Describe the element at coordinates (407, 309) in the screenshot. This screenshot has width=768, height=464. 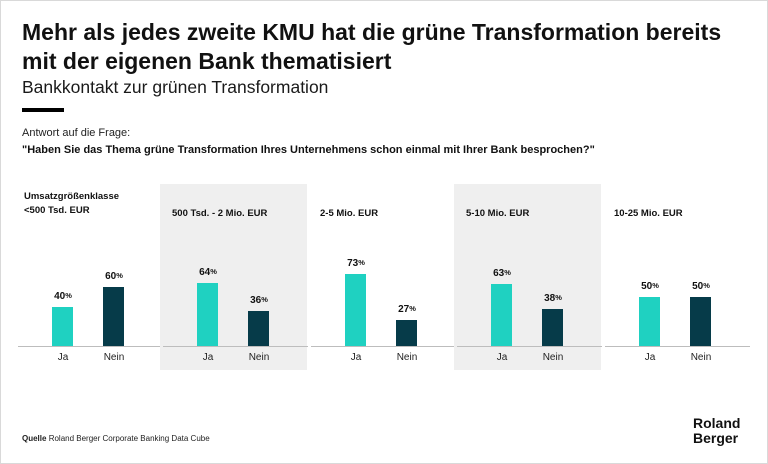
I see `data-label: 27%` at that location.